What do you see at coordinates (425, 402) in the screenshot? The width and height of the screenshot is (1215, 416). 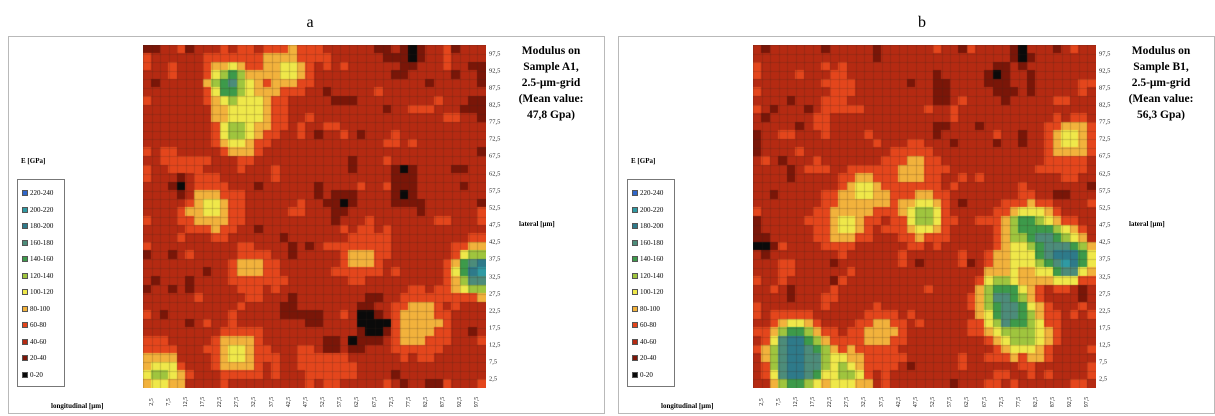 I see `x-tick-label: 82,5` at bounding box center [425, 402].